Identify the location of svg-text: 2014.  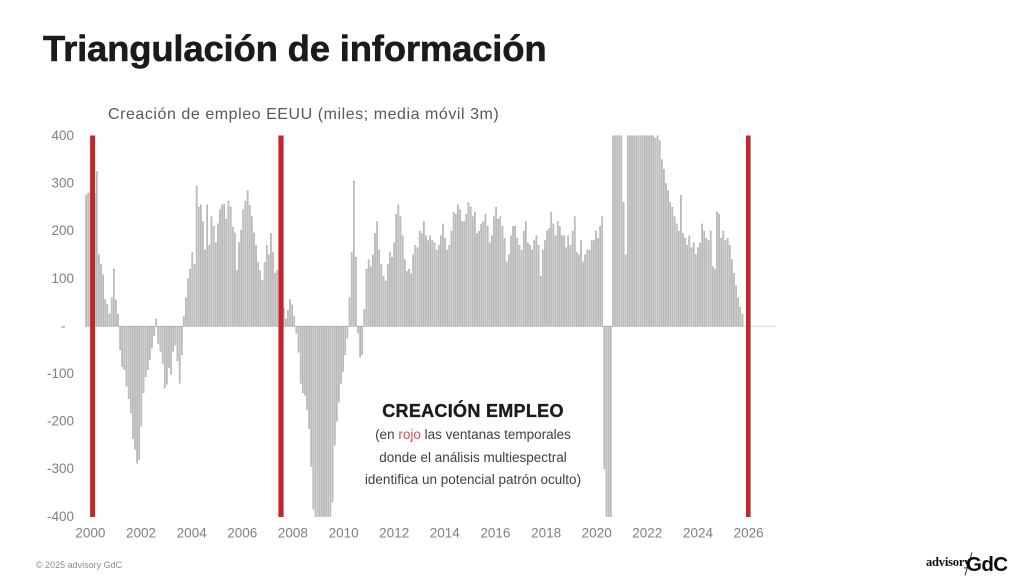
(445, 533).